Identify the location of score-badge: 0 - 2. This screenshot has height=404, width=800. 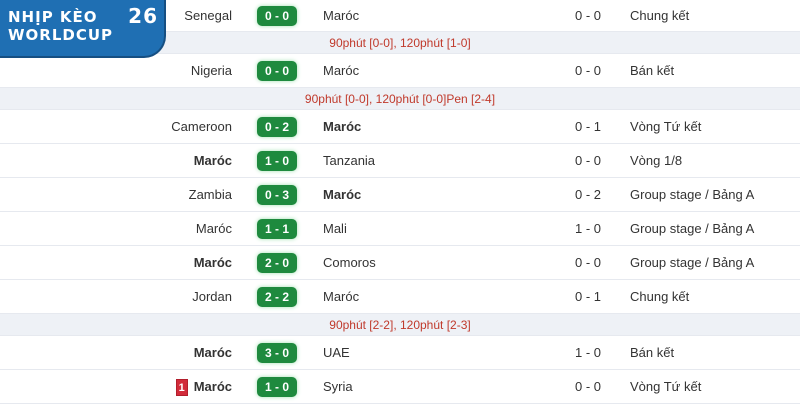
(277, 127).